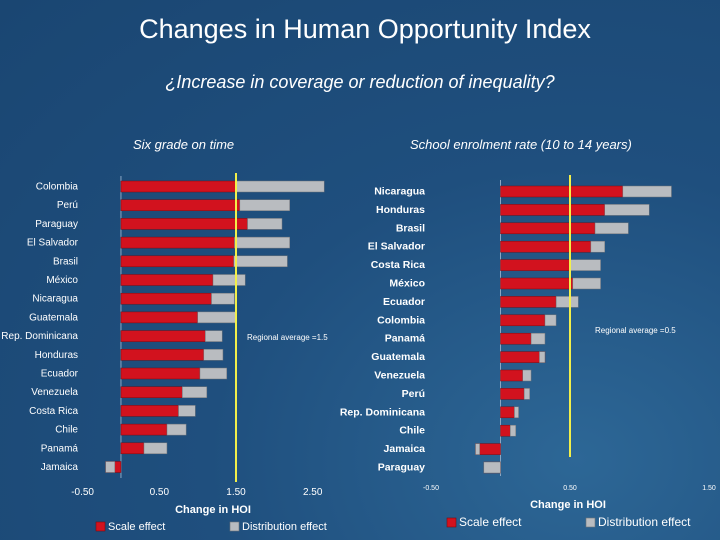  Describe the element at coordinates (54, 392) in the screenshot. I see `left-category-label-11: Venezuela` at that location.